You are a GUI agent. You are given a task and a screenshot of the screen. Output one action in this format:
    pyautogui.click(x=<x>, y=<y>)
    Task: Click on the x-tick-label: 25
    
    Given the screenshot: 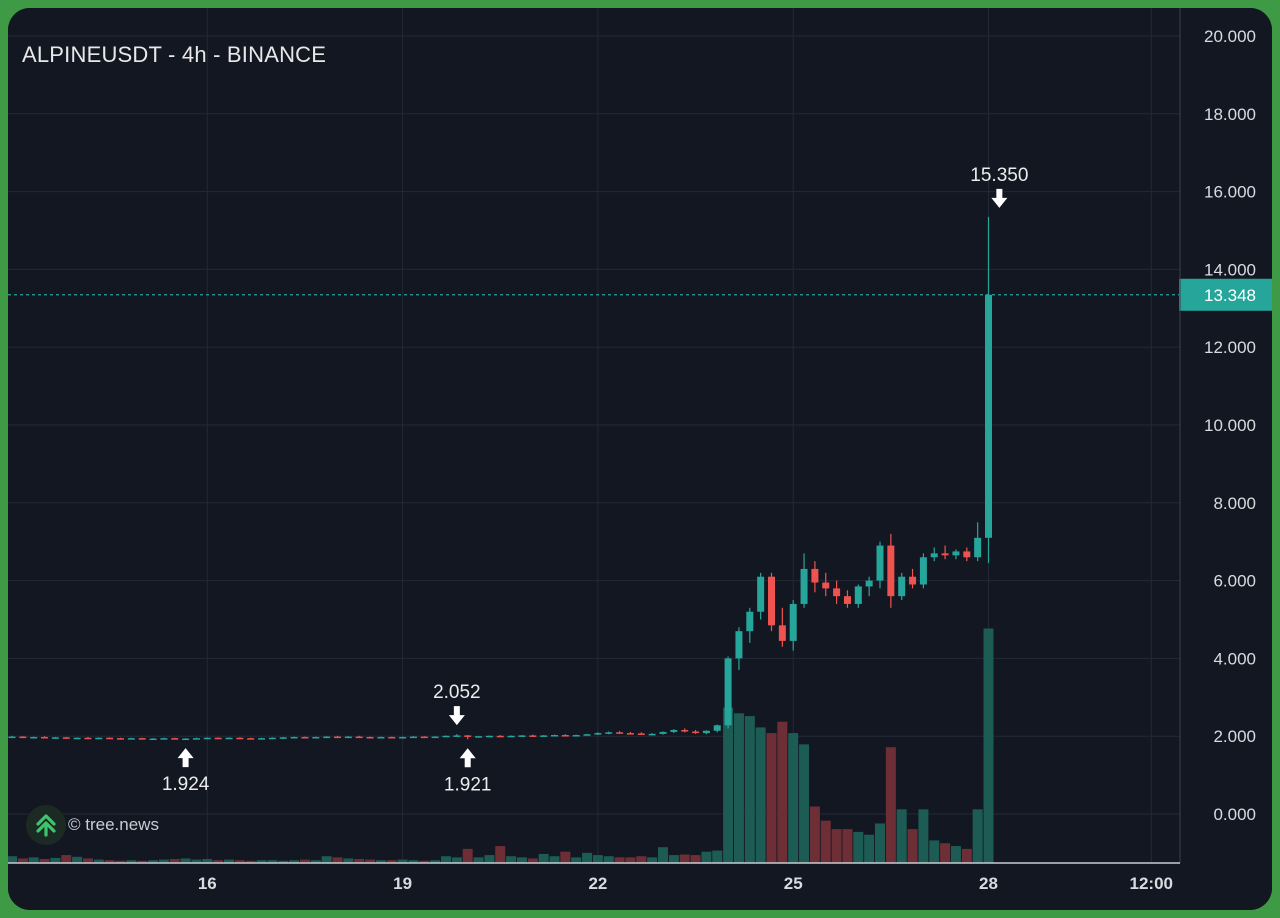 What is the action you would take?
    pyautogui.click(x=793, y=883)
    